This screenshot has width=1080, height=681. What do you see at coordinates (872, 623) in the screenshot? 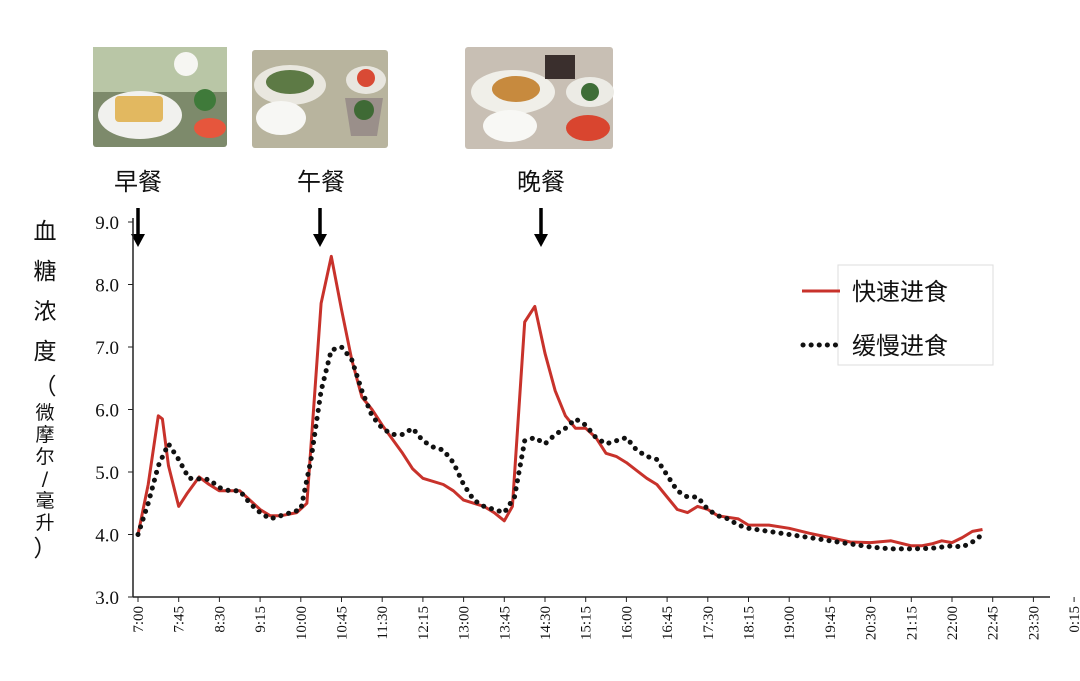
I see `x-tick-label: 20:30` at bounding box center [872, 623].